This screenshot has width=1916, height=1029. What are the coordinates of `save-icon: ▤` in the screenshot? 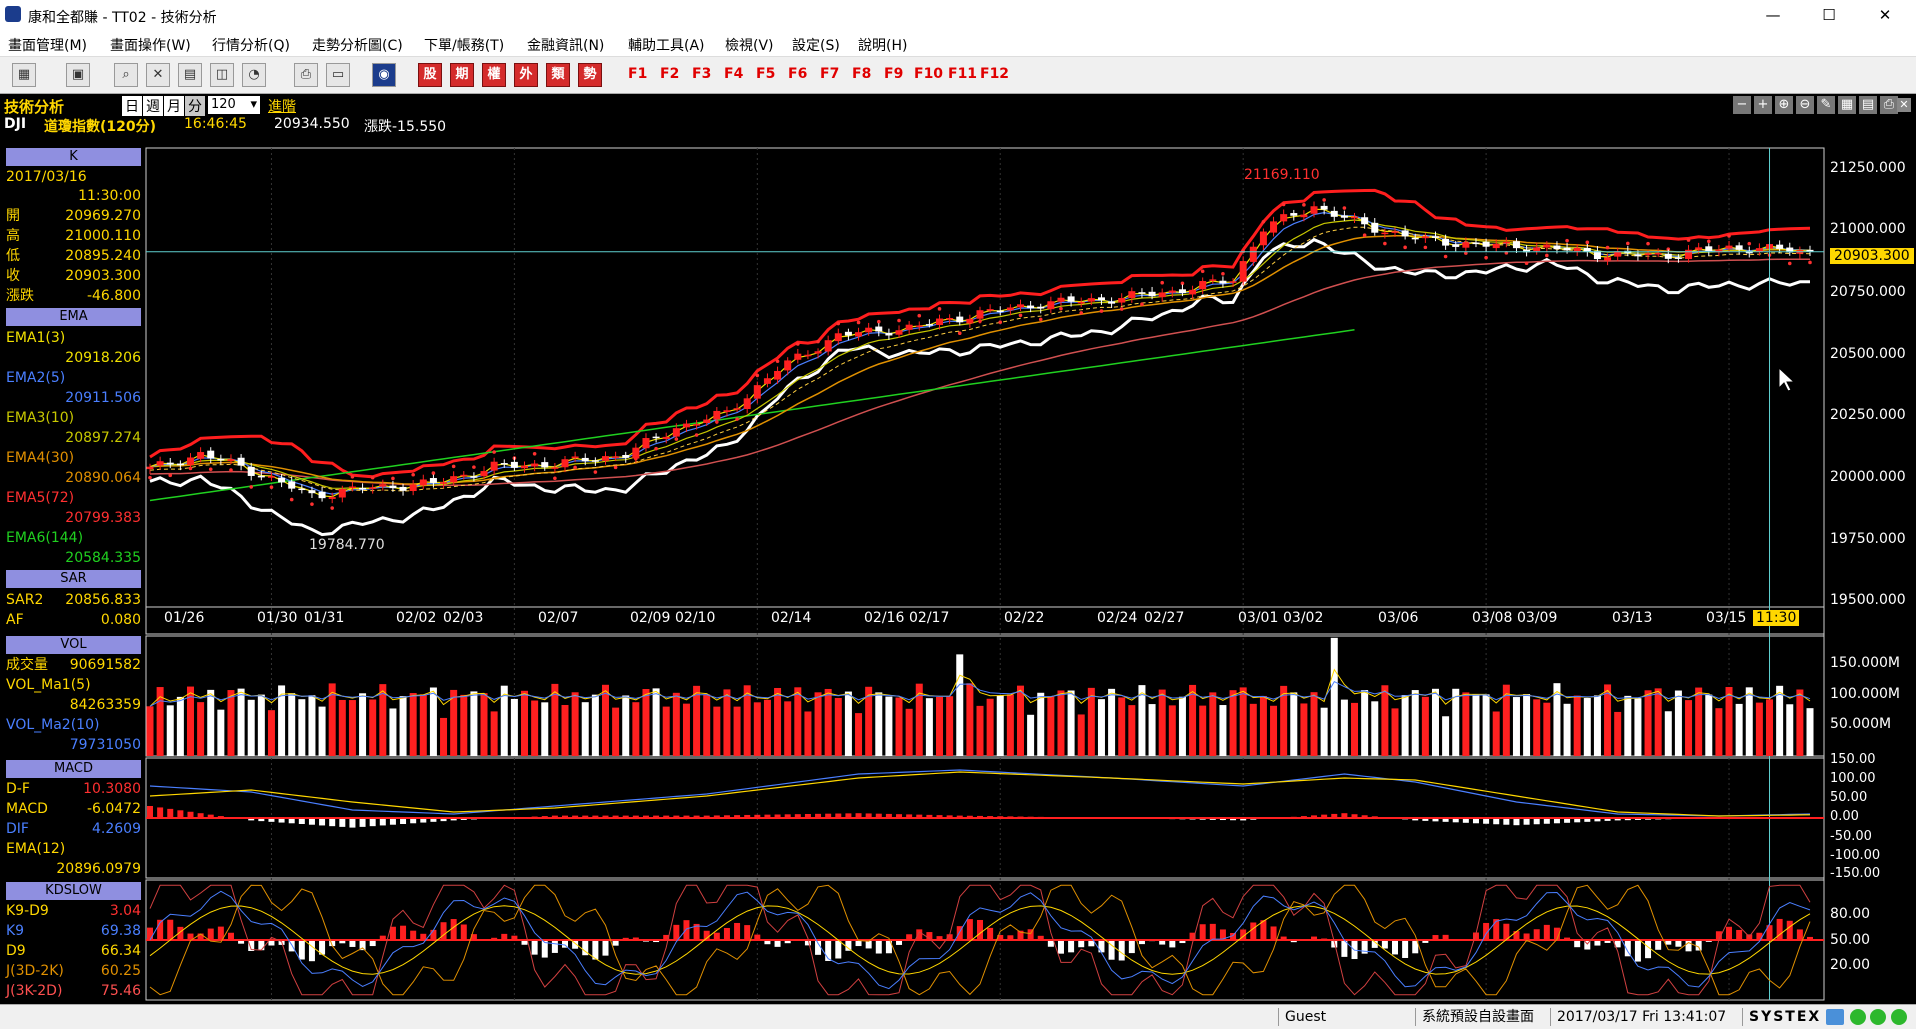 It's located at (1868, 105).